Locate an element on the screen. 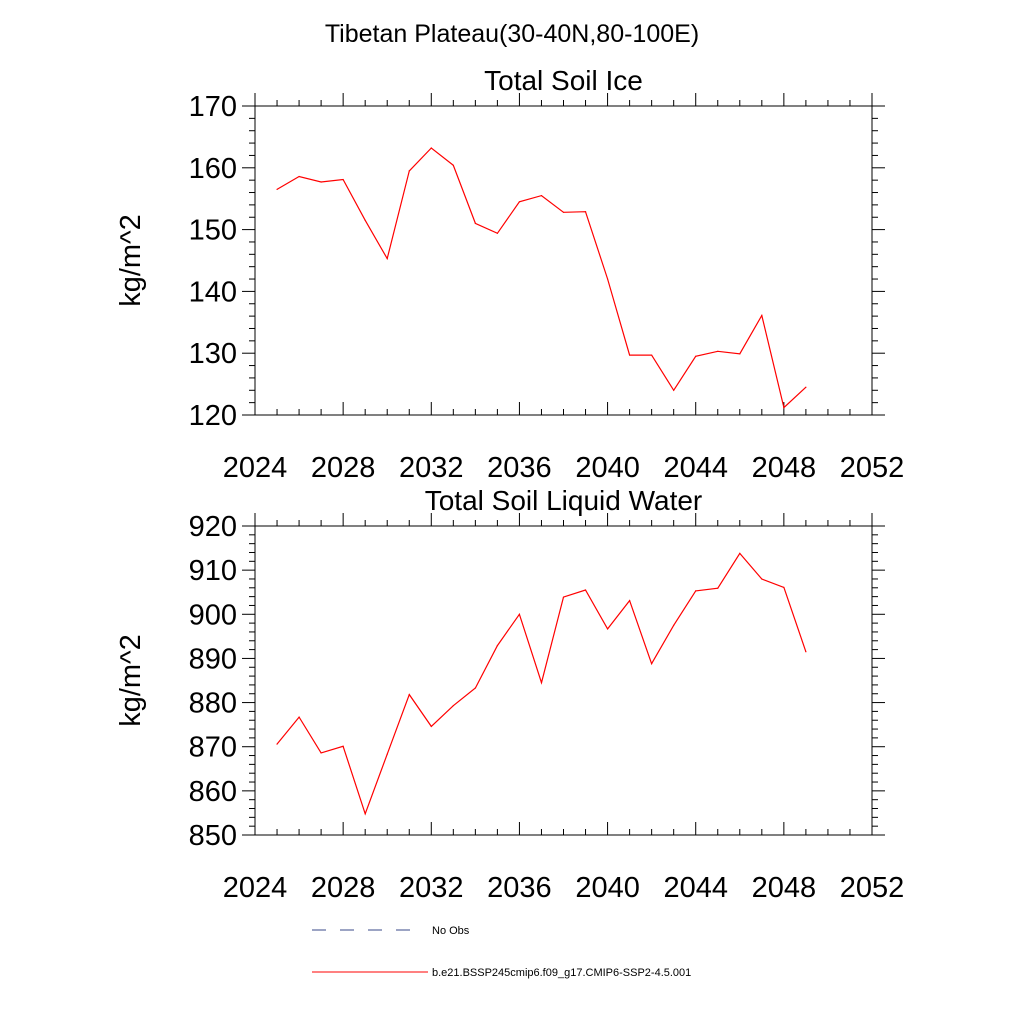 The image size is (1024, 1024). figure-title: Tibetan Plateau(30-40N,80-100E) is located at coordinates (512, 34).